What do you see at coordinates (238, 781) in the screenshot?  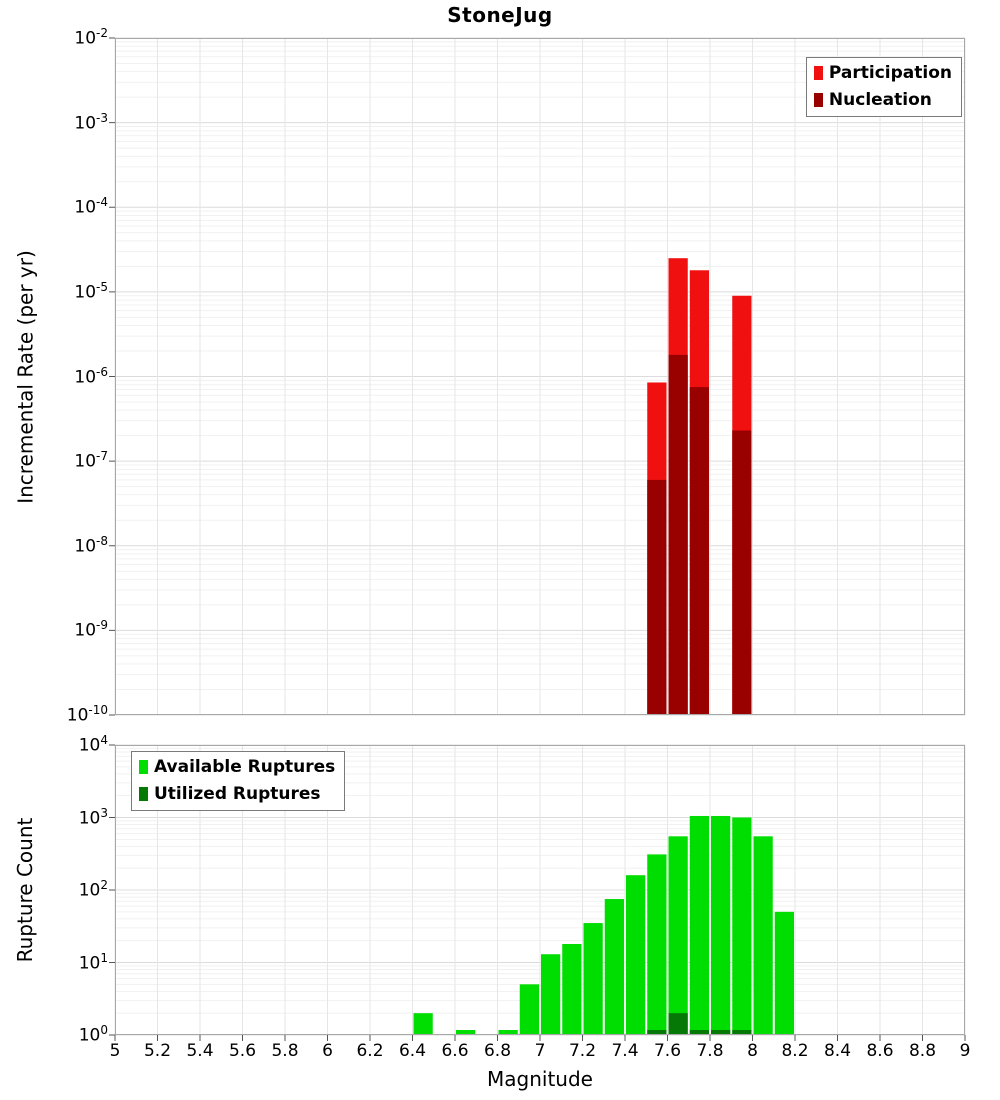 I see `rupture-legend: Available Ruptures Utilized Ruptures` at bounding box center [238, 781].